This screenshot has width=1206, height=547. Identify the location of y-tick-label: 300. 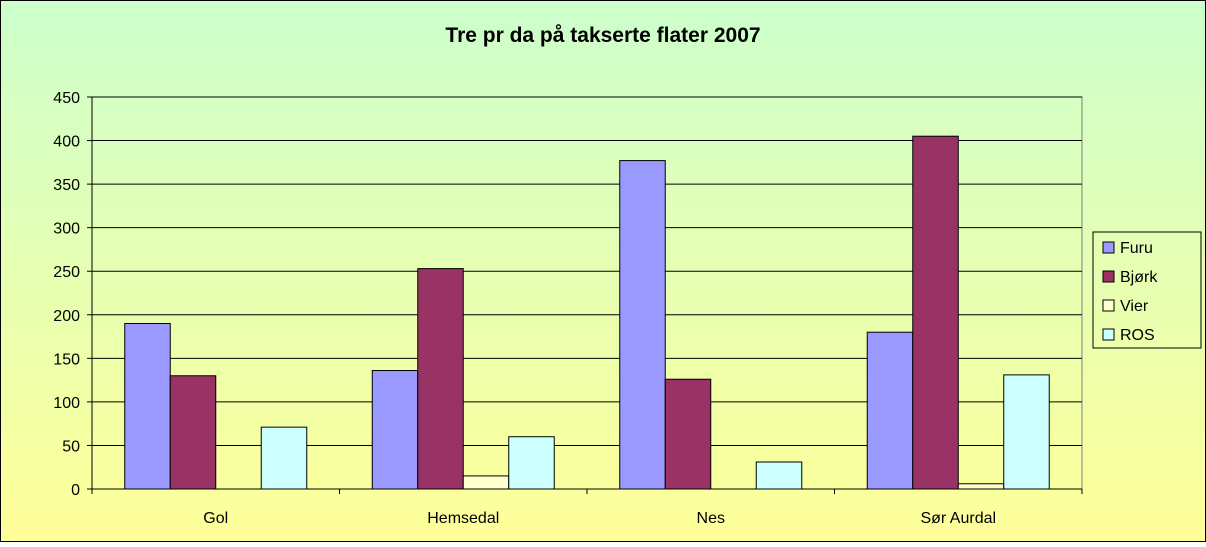
(66, 229).